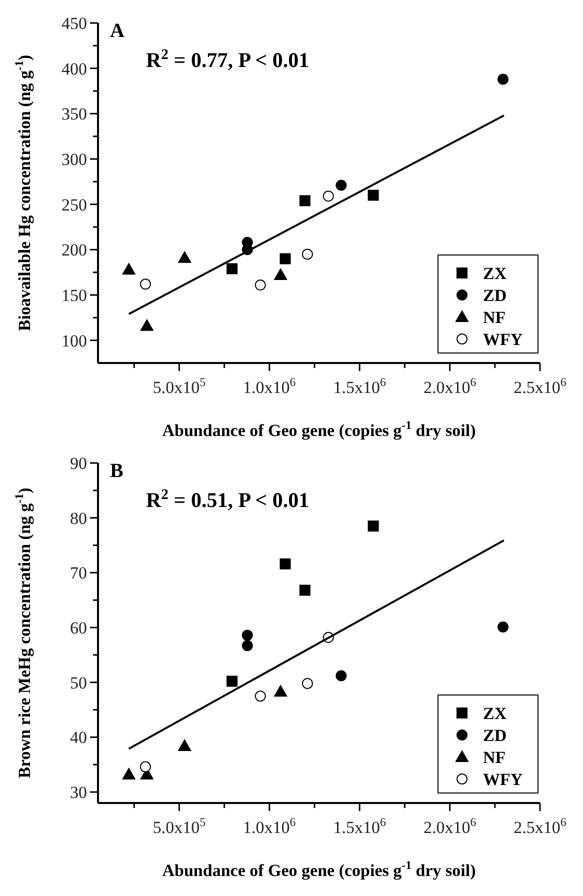 The width and height of the screenshot is (583, 896). Describe the element at coordinates (74, 340) in the screenshot. I see `y-tick-label: 100` at that location.